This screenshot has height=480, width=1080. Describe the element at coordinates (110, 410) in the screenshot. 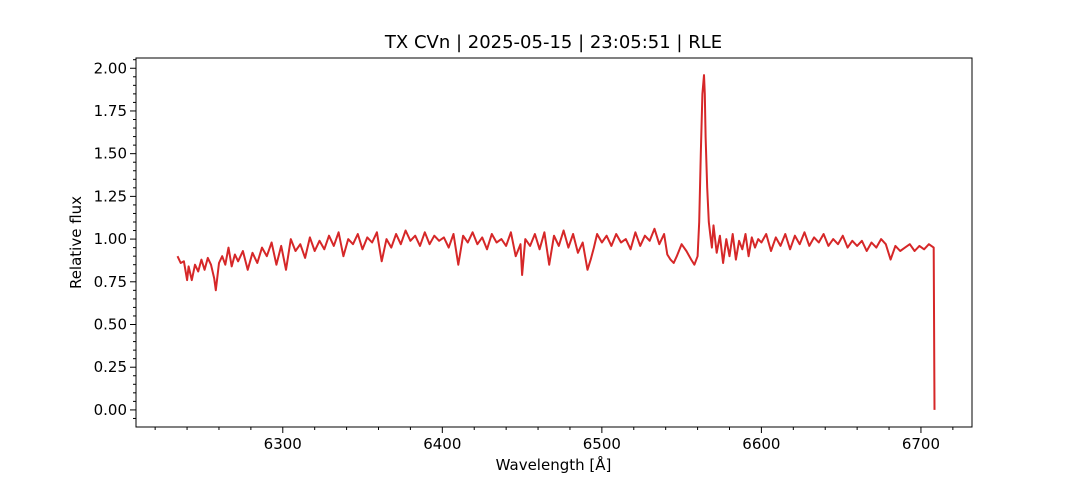

I see `y-tick-label: 0.00` at that location.